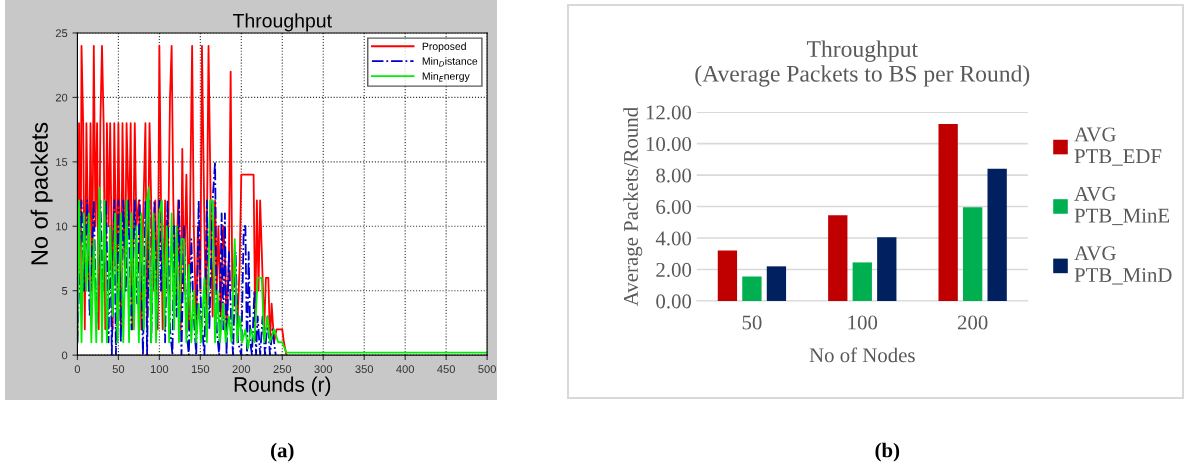 The image size is (1191, 471). What do you see at coordinates (77, 369) in the screenshot?
I see `x-tick-label: 0` at bounding box center [77, 369].